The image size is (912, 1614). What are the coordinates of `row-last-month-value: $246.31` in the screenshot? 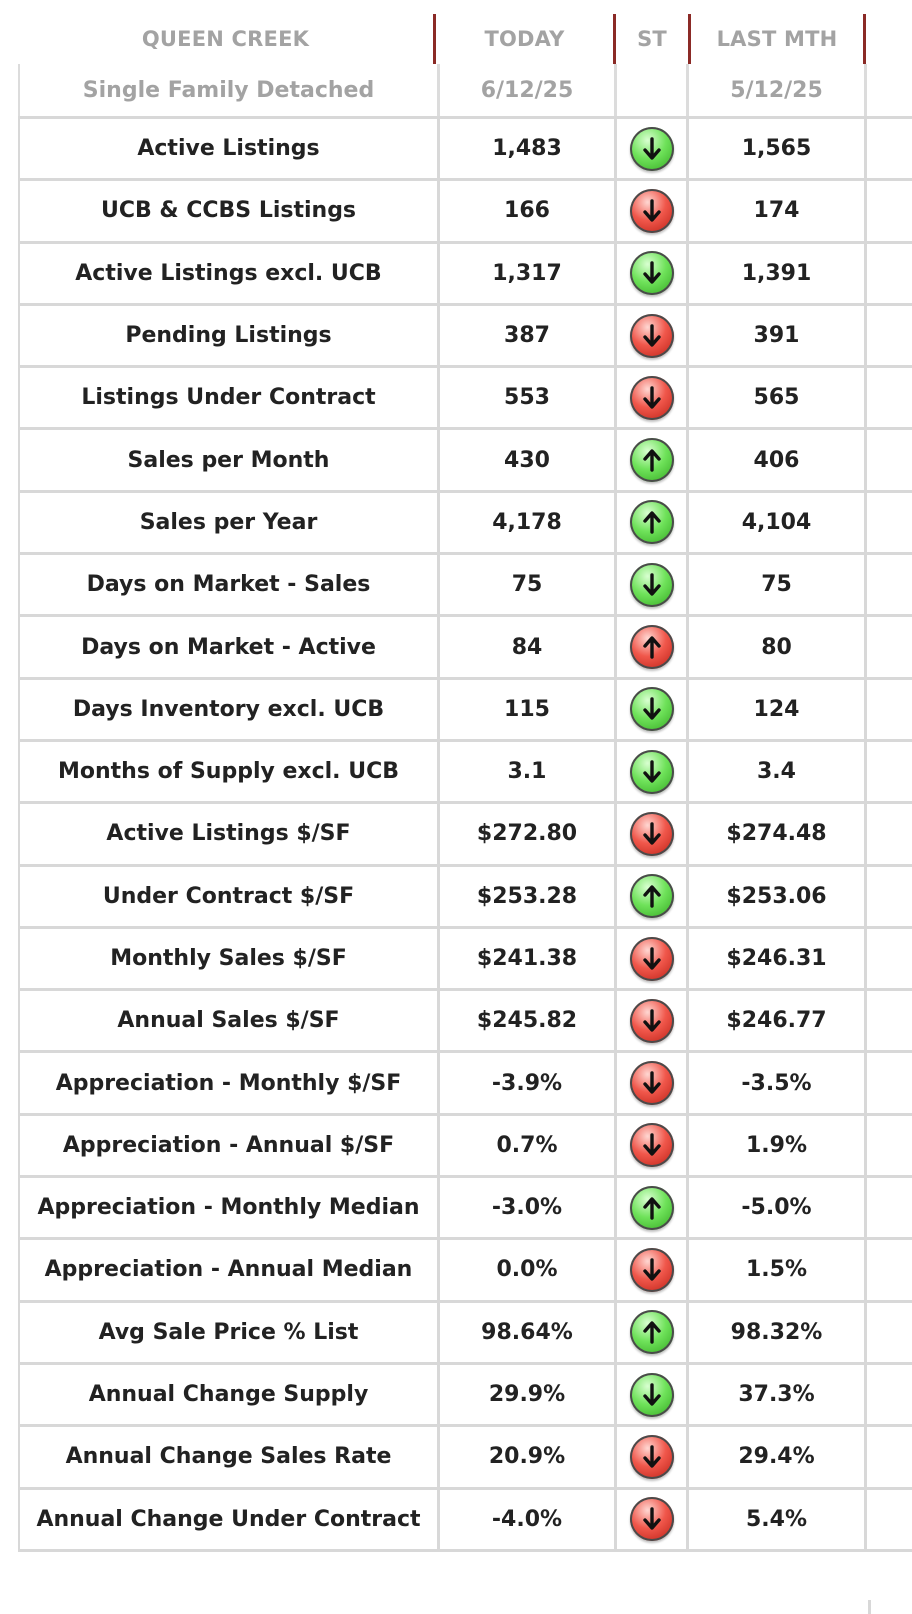 It's located at (778, 958).